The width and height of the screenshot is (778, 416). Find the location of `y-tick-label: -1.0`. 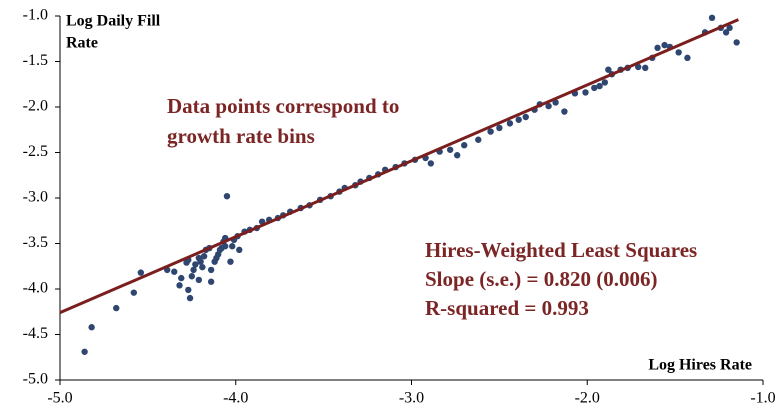

y-tick-label: -1.0 is located at coordinates (35, 15).